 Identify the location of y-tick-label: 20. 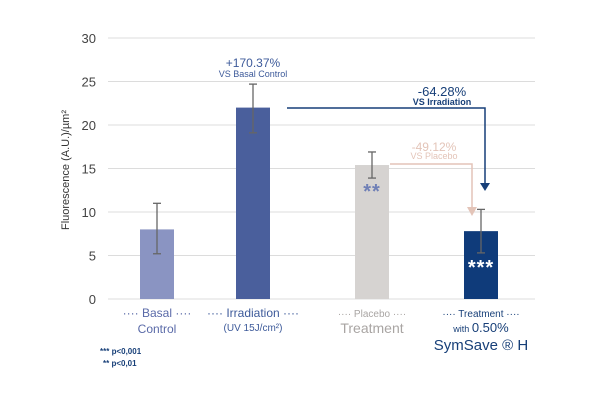
(89, 125).